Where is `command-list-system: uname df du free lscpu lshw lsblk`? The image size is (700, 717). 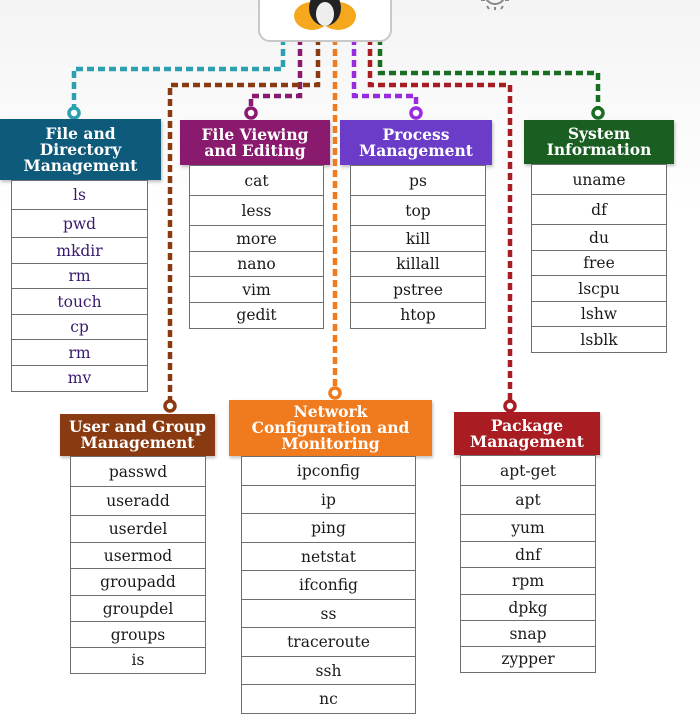 command-list-system: uname df du free lscpu lshw lsblk is located at coordinates (599, 258).